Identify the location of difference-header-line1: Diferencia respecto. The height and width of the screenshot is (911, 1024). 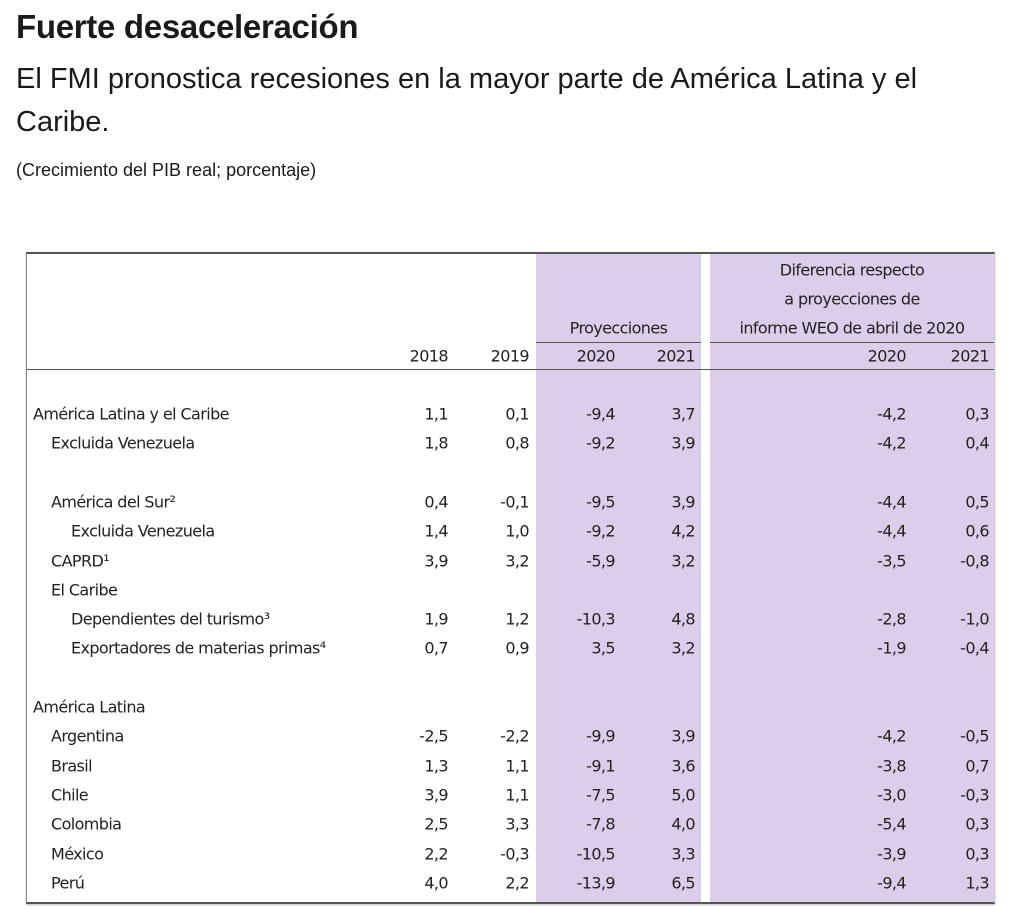
(852, 270).